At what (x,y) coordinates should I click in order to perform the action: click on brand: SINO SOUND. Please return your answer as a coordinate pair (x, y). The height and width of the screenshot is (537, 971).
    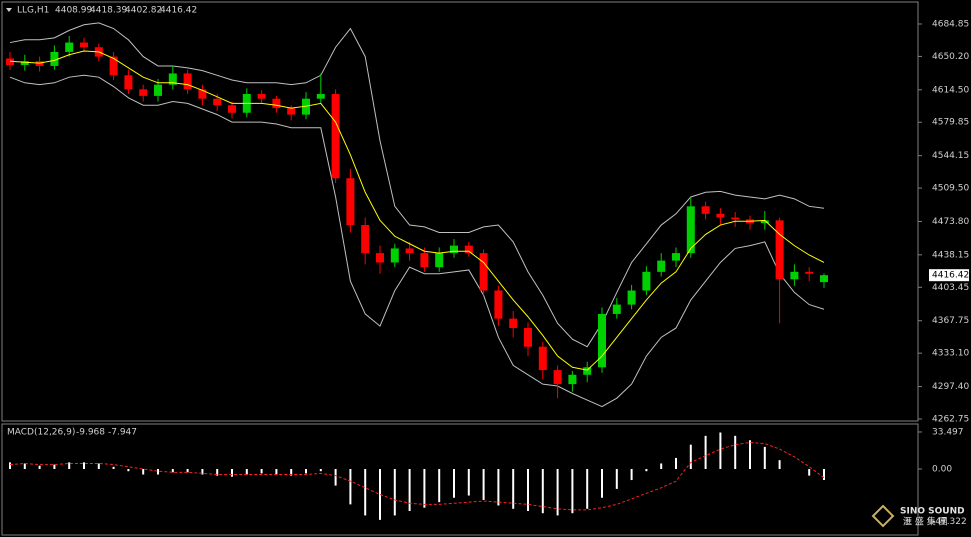
    Looking at the image, I should click on (932, 512).